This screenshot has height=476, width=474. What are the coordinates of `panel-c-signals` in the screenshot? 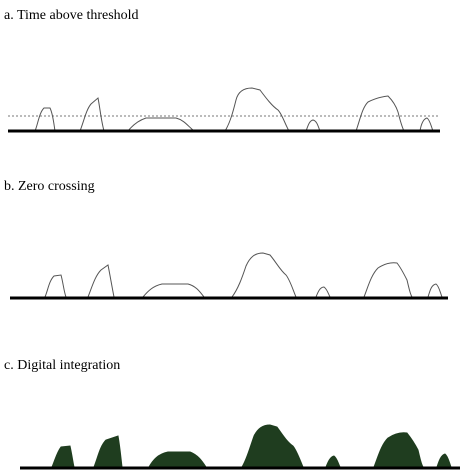 It's located at (240, 447).